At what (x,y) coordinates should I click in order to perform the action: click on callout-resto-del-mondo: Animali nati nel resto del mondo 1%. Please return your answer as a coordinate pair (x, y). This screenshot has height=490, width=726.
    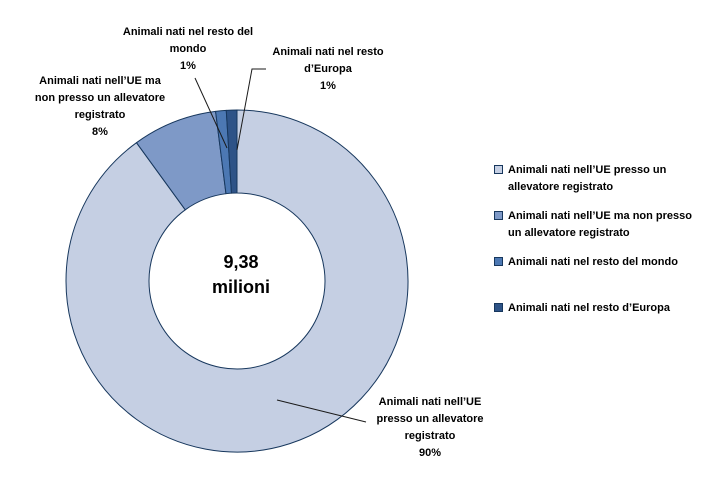
    Looking at the image, I should click on (188, 49).